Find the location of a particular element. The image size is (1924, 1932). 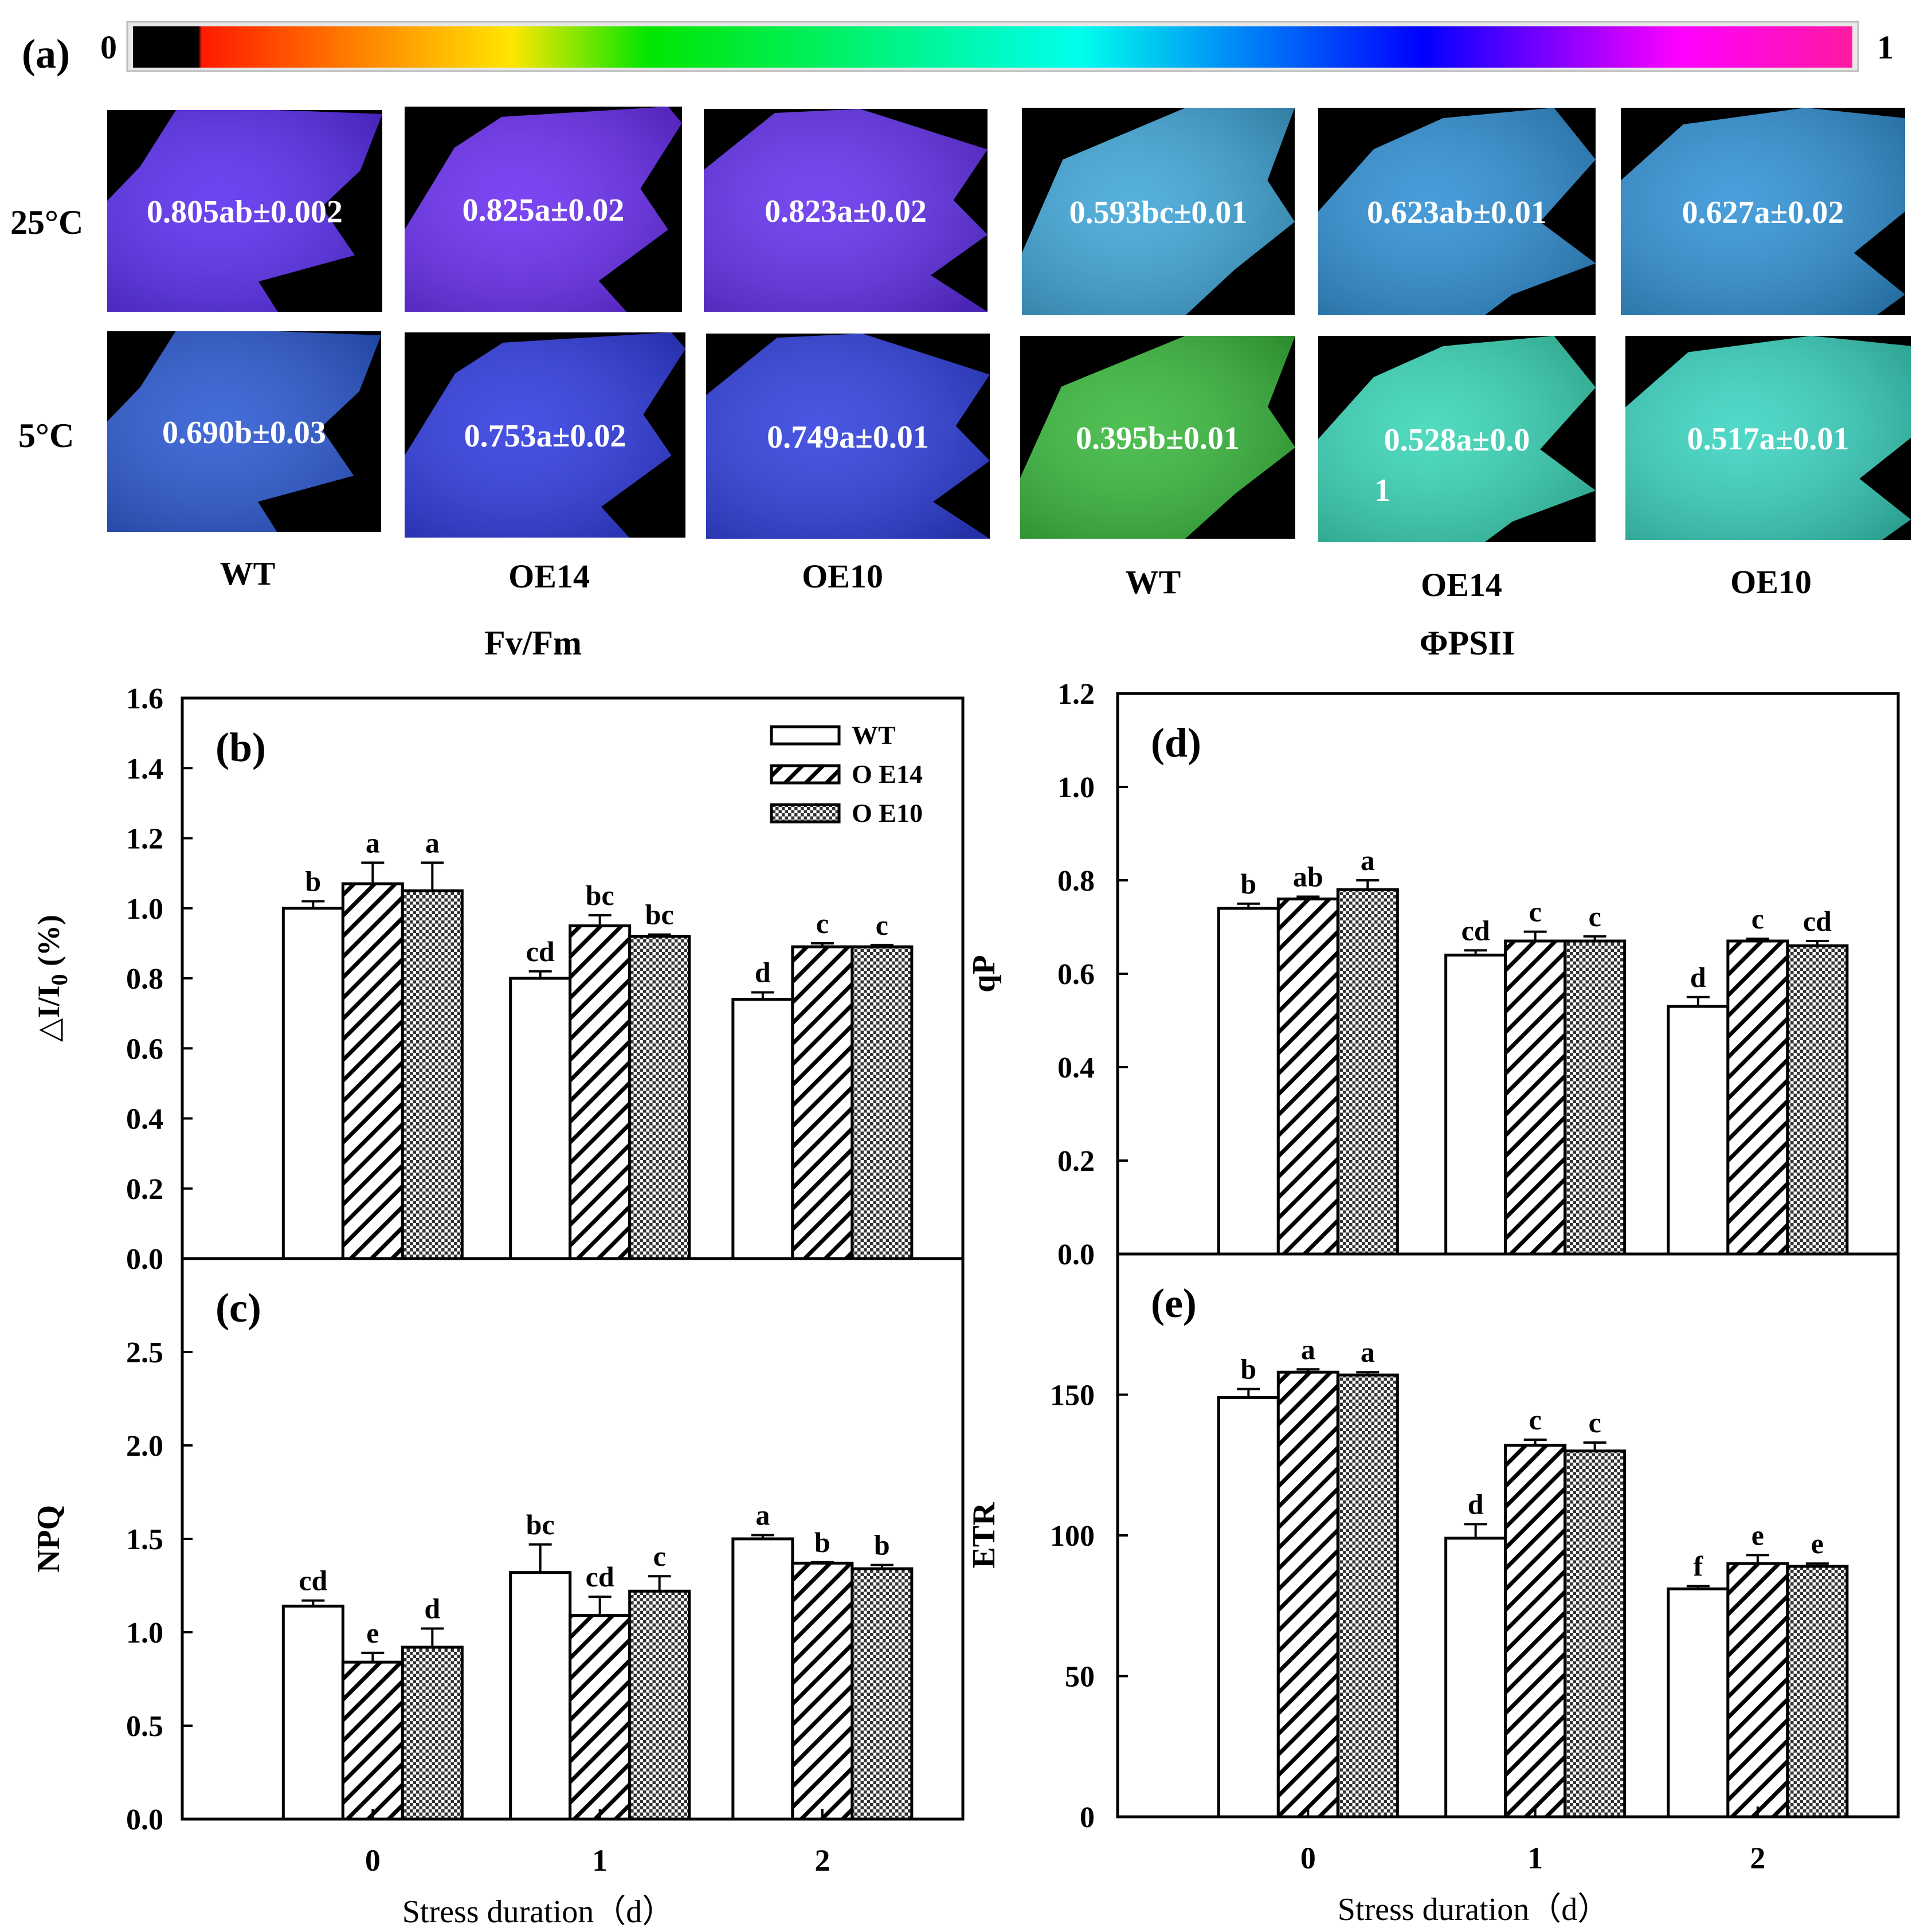

y-axis-label: qP is located at coordinates (984, 973).